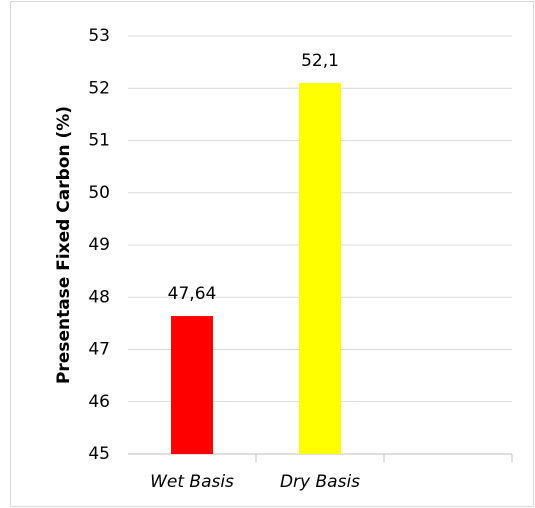 The image size is (535, 508). I want to click on y-tick-label: 51, so click(99, 141).